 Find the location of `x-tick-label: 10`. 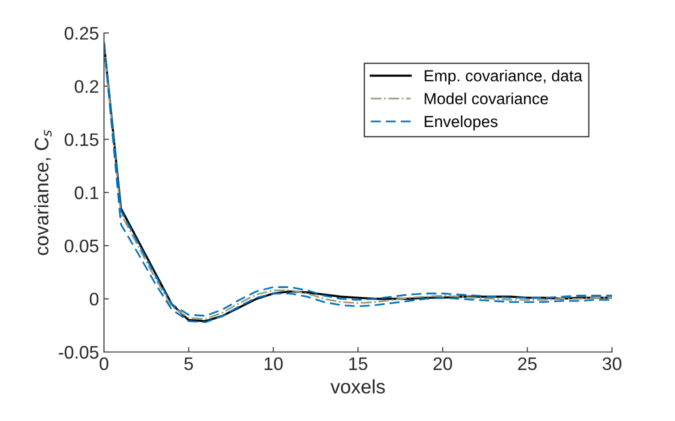

x-tick-label: 10 is located at coordinates (273, 363).